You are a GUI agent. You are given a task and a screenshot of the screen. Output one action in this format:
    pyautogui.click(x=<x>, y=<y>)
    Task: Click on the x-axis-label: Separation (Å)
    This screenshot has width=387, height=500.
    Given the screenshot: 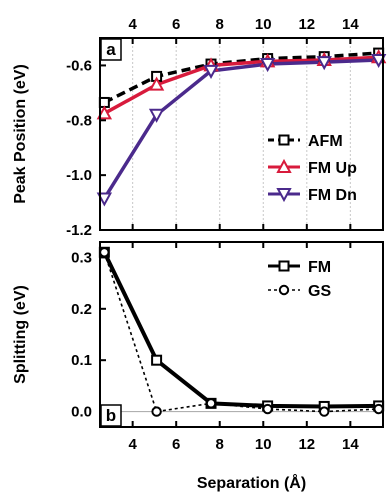 What is the action you would take?
    pyautogui.click(x=251, y=482)
    